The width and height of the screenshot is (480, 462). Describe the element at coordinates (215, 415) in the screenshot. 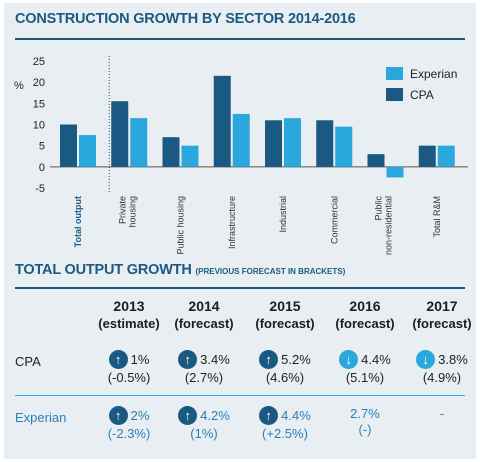

I see `cell-value-text: 4.2%` at that location.